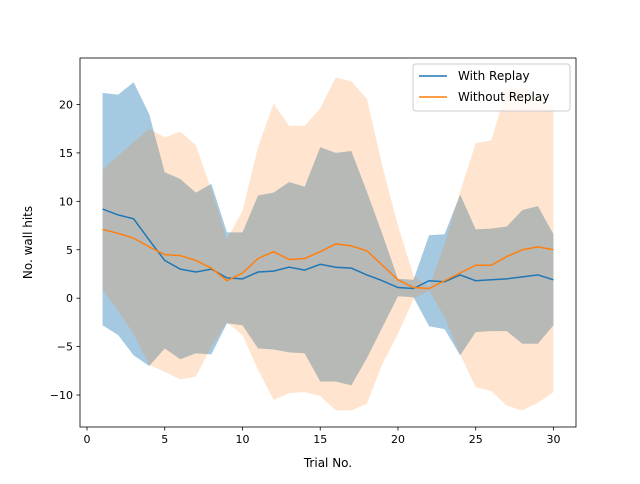 The height and width of the screenshot is (484, 640). I want to click on legend-label-without-replay: Without Replay, so click(503, 97).